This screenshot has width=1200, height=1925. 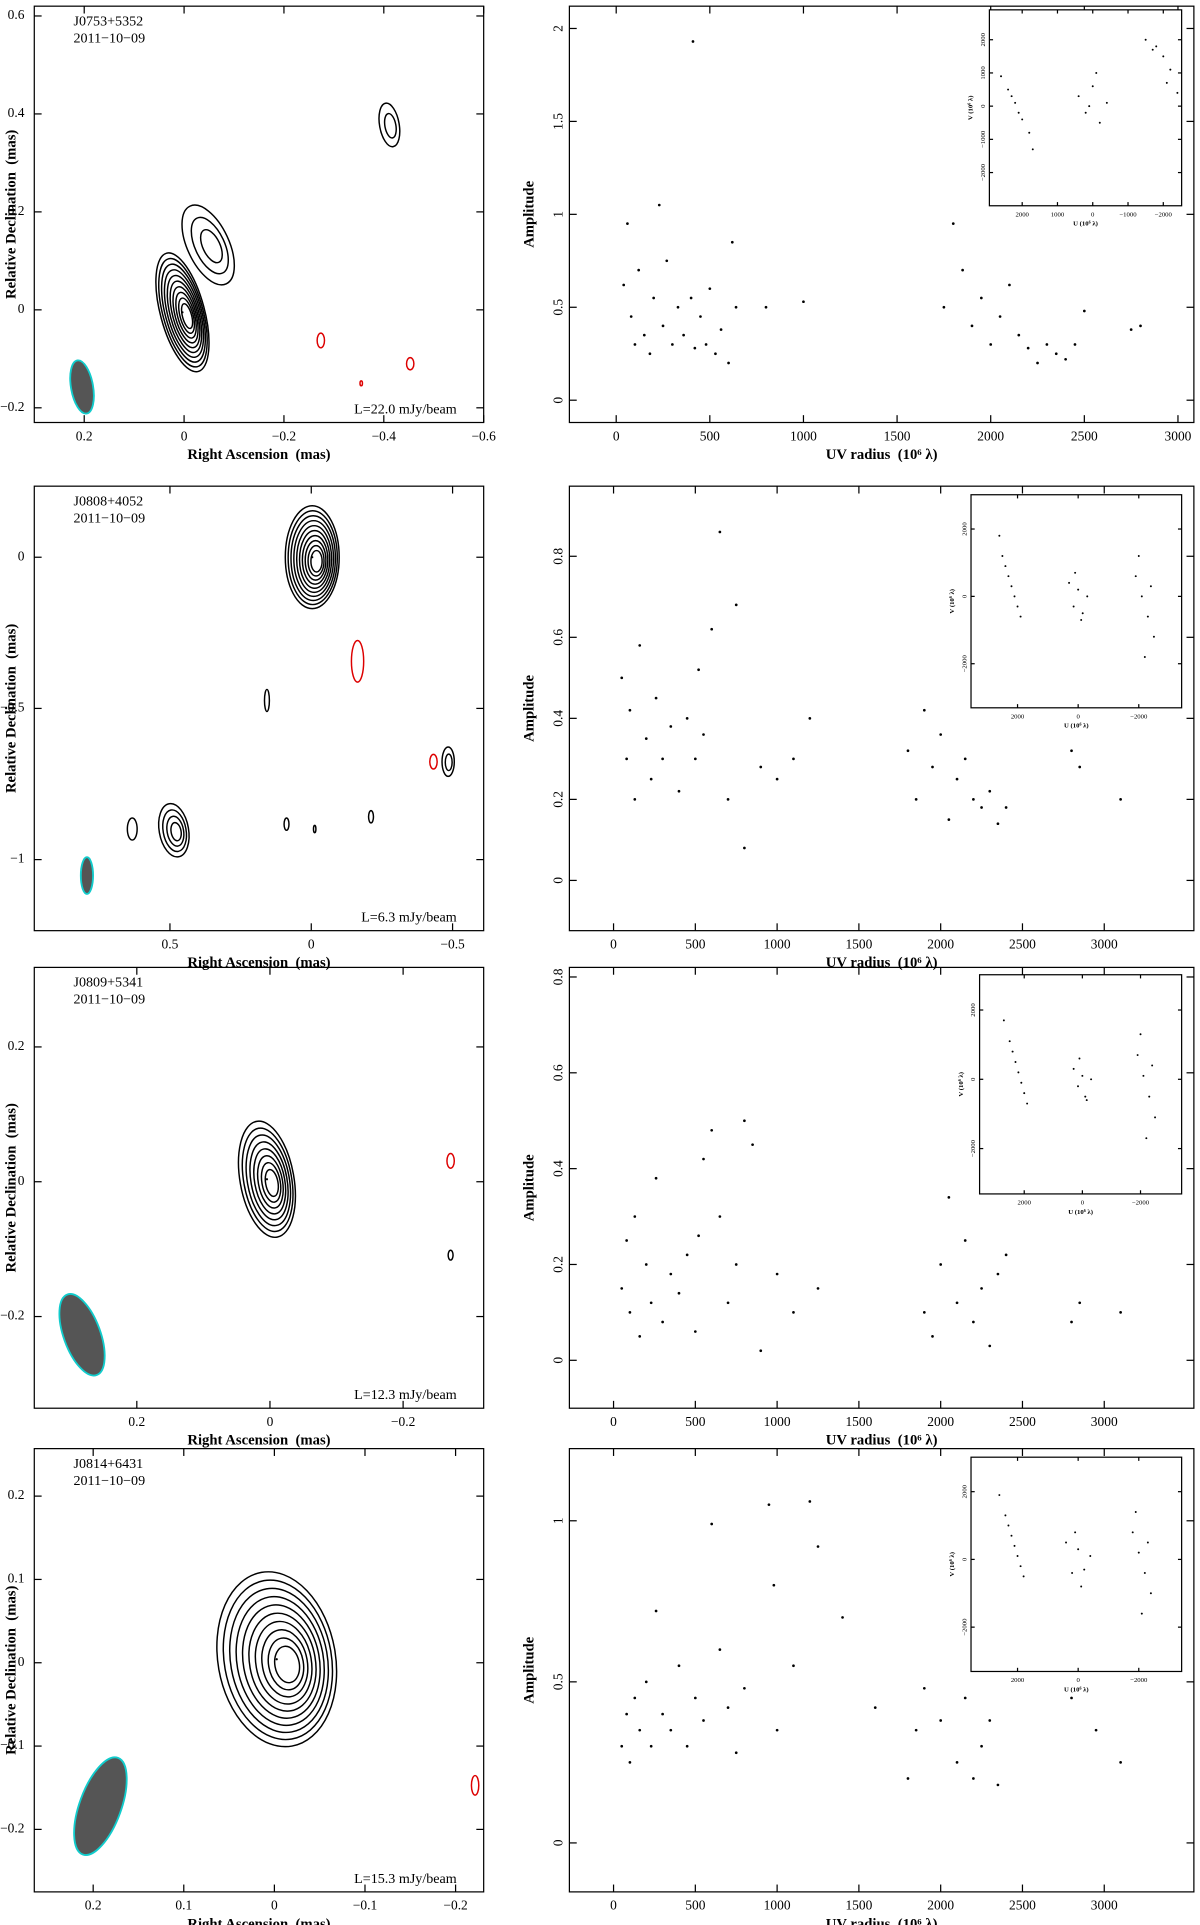 I want to click on obs-date: 2011−10−09, so click(x=109, y=518).